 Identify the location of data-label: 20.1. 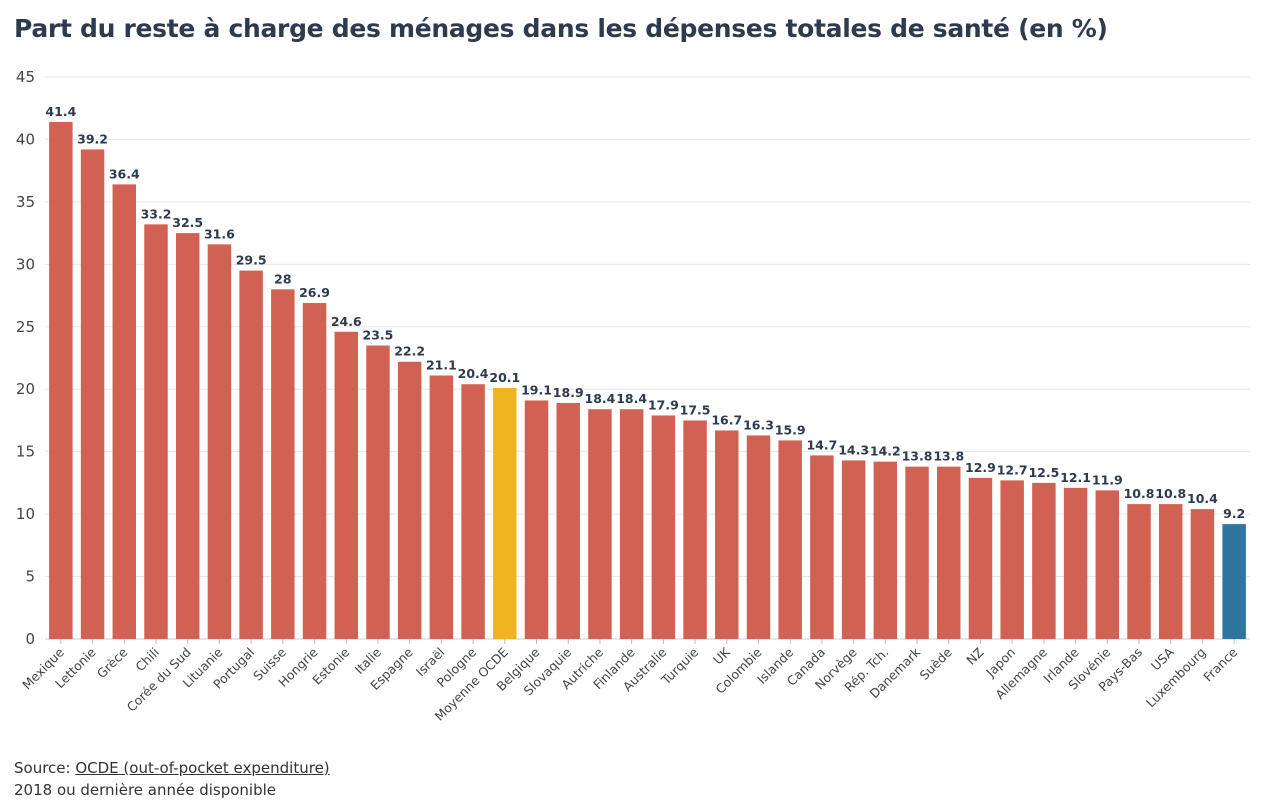
(504, 377).